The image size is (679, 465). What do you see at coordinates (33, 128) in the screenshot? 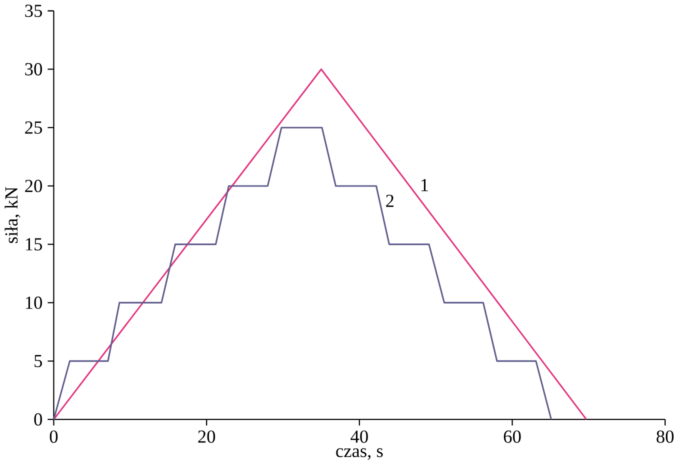
I see `y-tick-label: 25` at bounding box center [33, 128].